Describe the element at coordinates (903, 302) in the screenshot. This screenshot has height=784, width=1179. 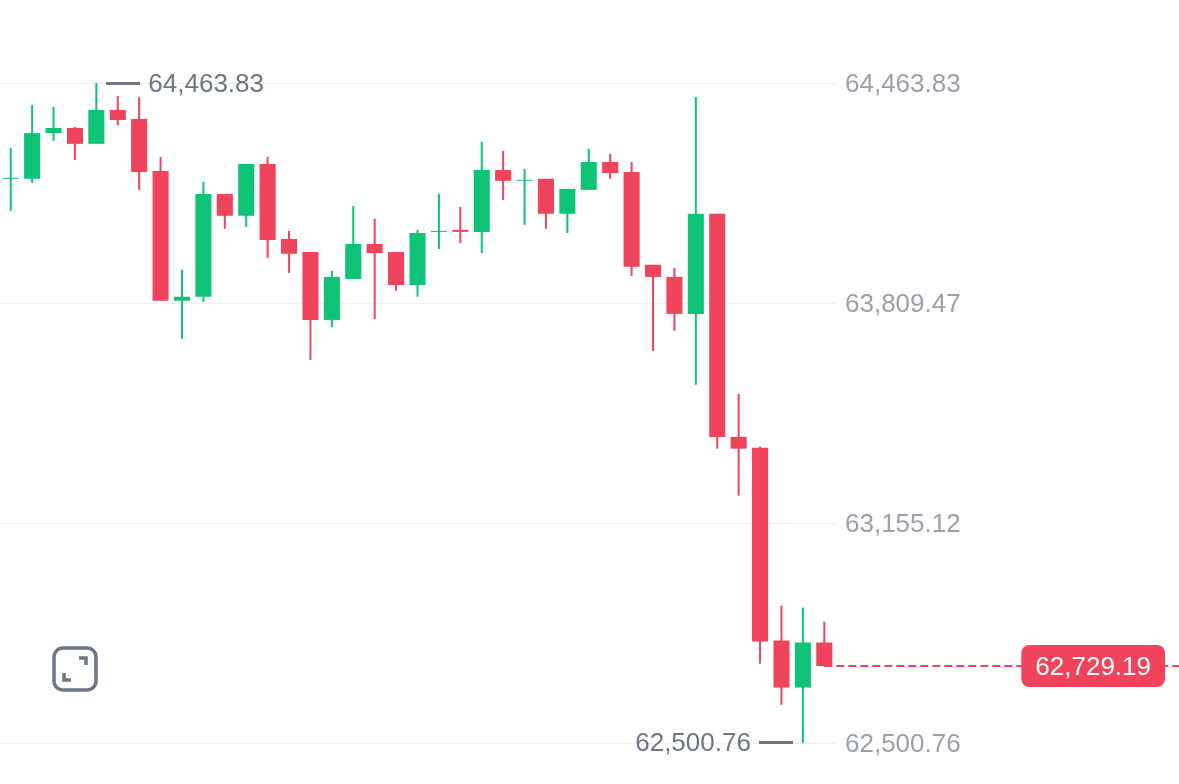
I see `y-tick-label: 63,809.47` at that location.